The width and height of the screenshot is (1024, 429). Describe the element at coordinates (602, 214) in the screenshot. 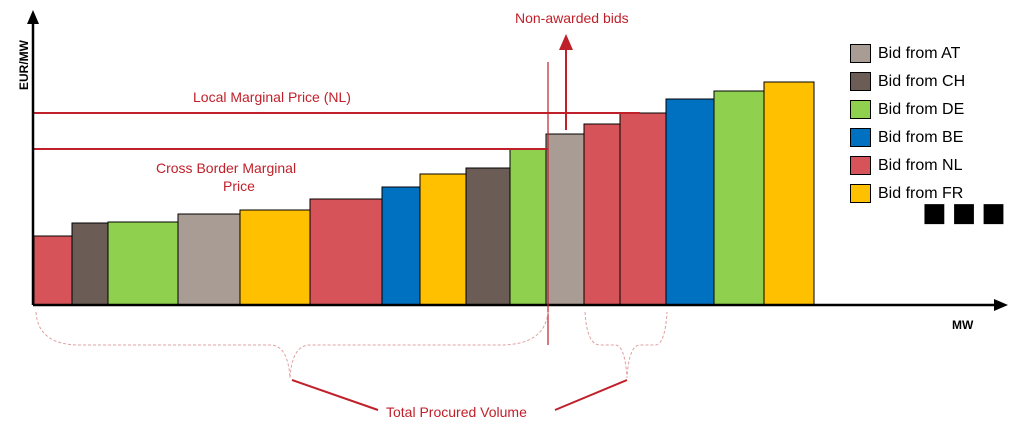

I see `bar-12-nl` at that location.